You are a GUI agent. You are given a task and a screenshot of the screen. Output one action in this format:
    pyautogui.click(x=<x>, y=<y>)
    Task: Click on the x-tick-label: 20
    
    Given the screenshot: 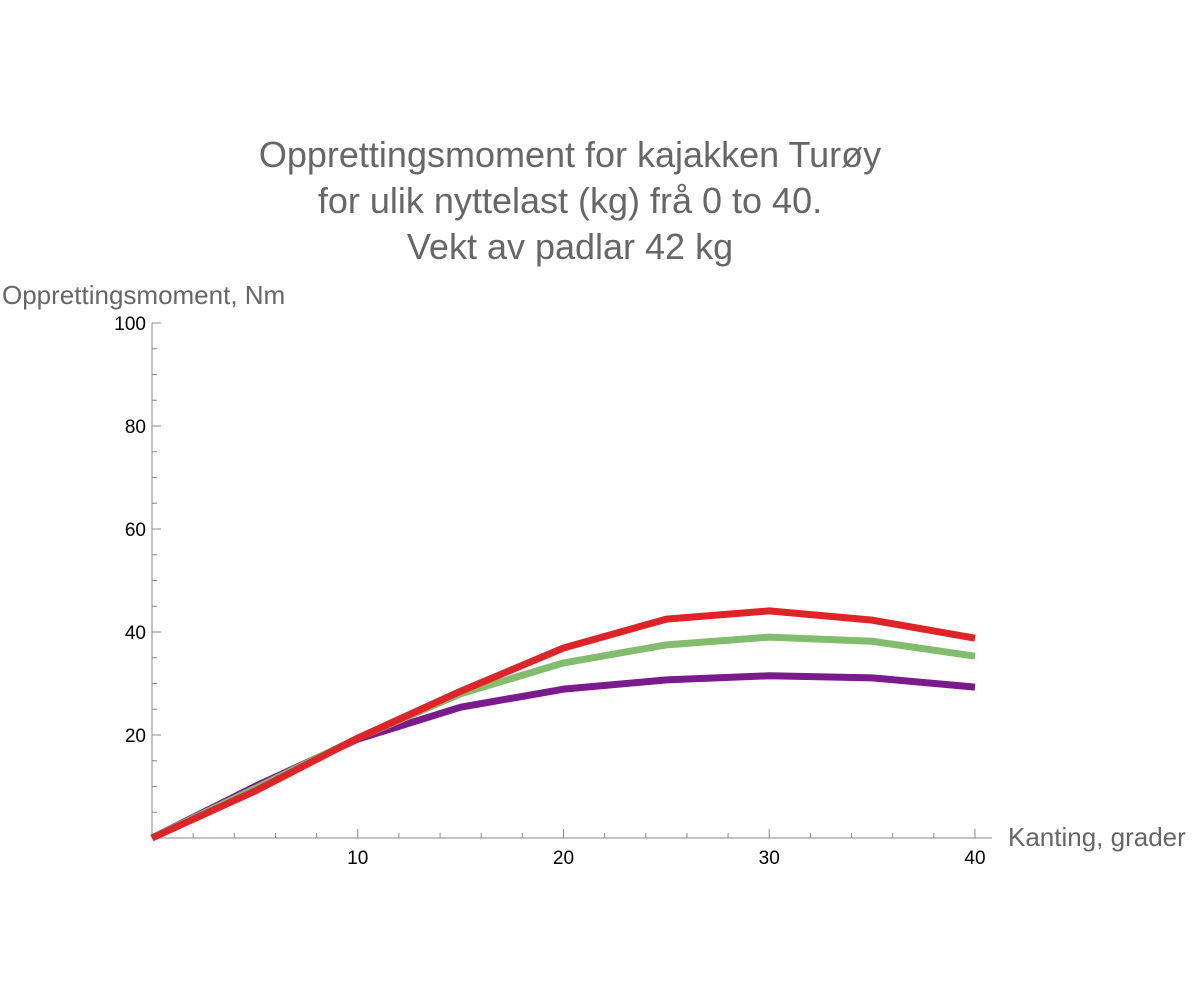 What is the action you would take?
    pyautogui.click(x=563, y=858)
    